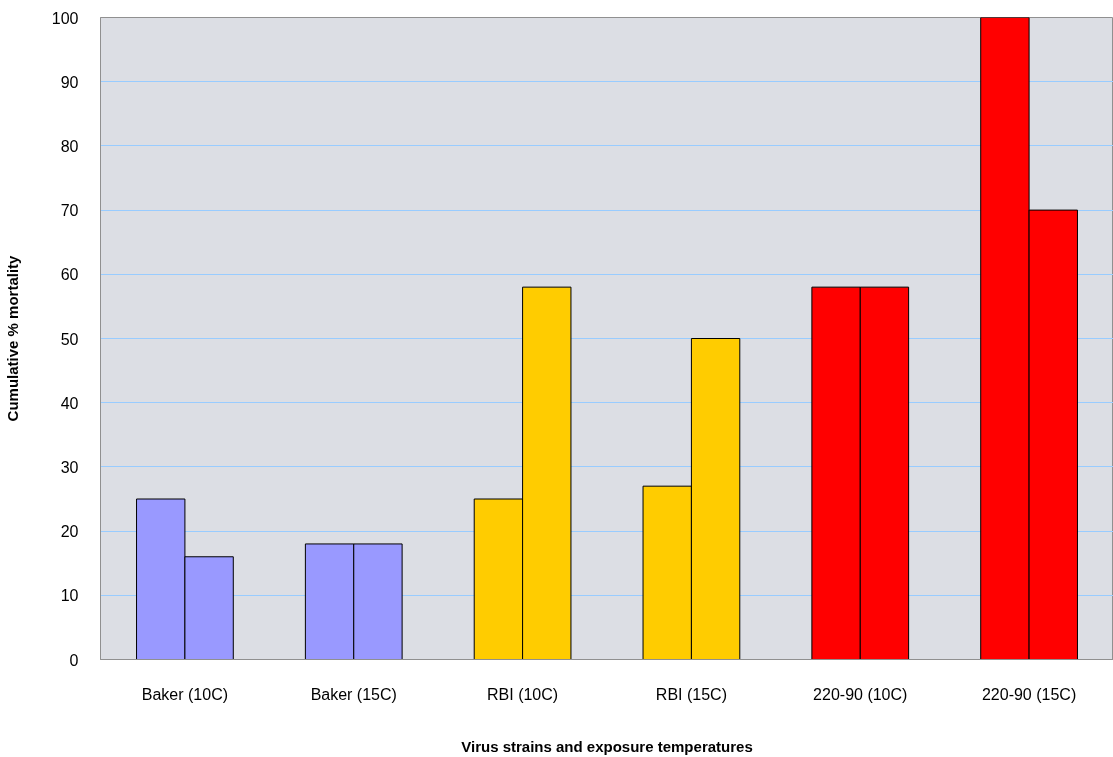 This screenshot has width=1113, height=757. I want to click on y-tick-label: 40, so click(69, 403).